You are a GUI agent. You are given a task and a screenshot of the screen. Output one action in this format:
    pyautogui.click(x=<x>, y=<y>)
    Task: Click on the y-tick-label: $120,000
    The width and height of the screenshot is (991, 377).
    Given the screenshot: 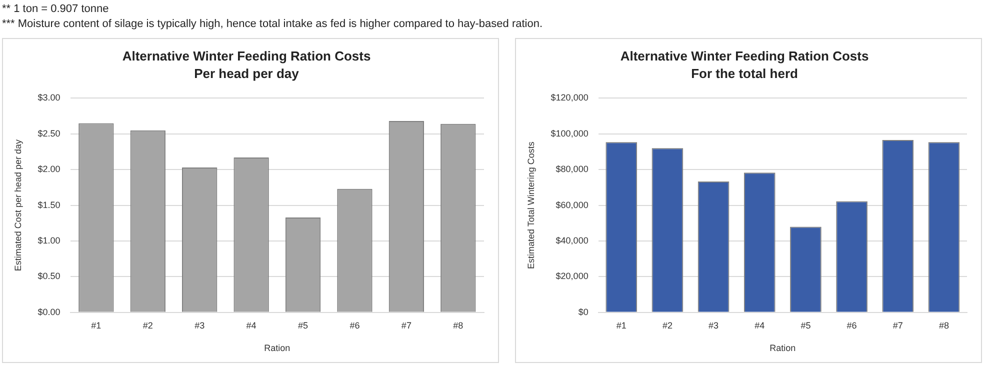 What is the action you would take?
    pyautogui.click(x=569, y=97)
    